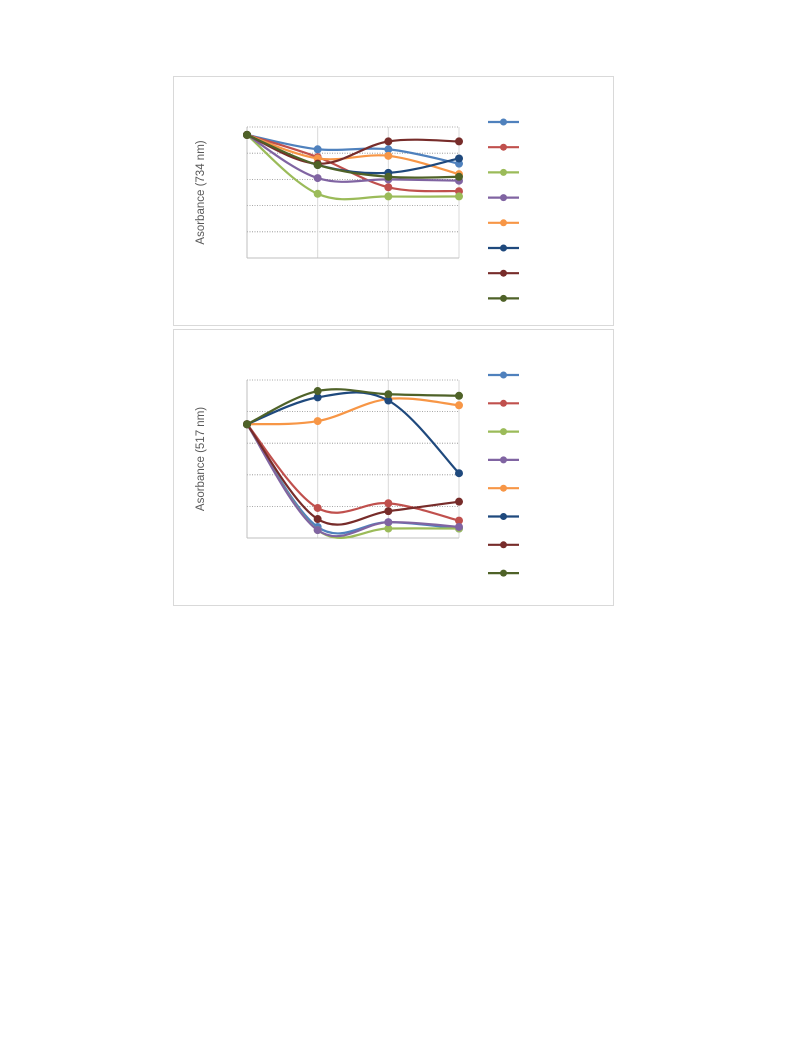 Image resolution: width=793 pixels, height=1057 pixels. I want to click on y-axis-title: Asorbance (517 nm), so click(201, 459).